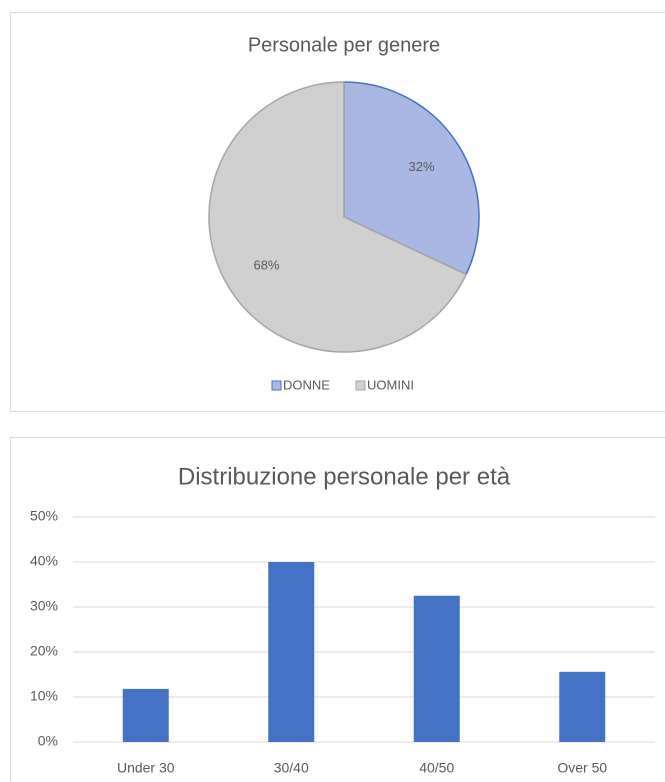 This screenshot has width=665, height=782. What do you see at coordinates (44, 696) in the screenshot?
I see `y-tick-label: 10%` at bounding box center [44, 696].